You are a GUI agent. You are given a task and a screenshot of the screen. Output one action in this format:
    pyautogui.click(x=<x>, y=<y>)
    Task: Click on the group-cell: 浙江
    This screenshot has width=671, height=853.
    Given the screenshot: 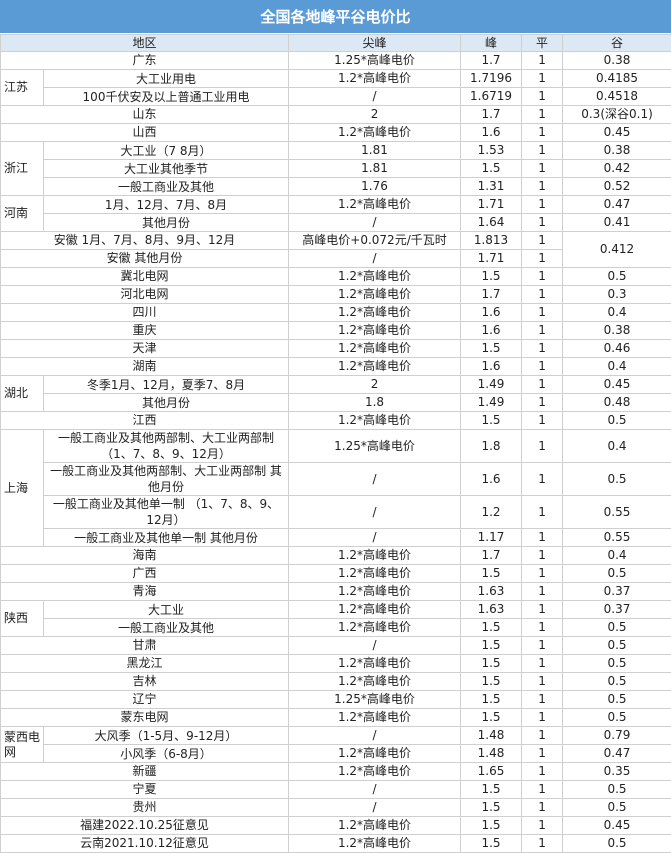 What is the action you would take?
    pyautogui.click(x=22, y=169)
    